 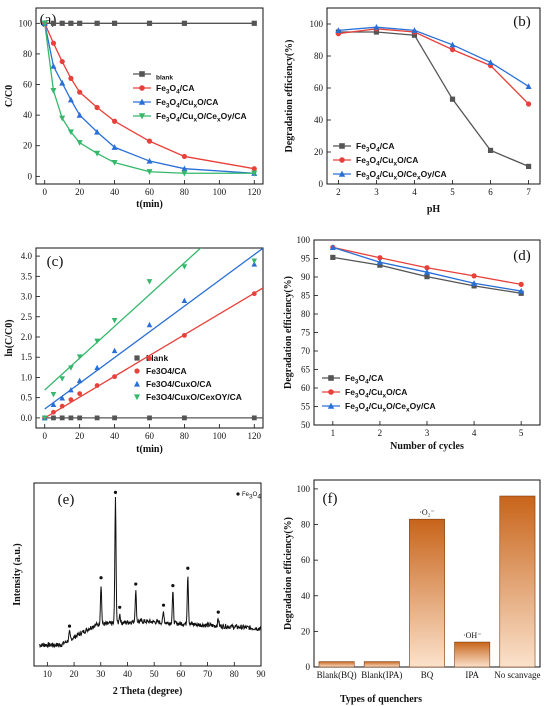 I want to click on x-tick-label: 5, so click(x=452, y=192).